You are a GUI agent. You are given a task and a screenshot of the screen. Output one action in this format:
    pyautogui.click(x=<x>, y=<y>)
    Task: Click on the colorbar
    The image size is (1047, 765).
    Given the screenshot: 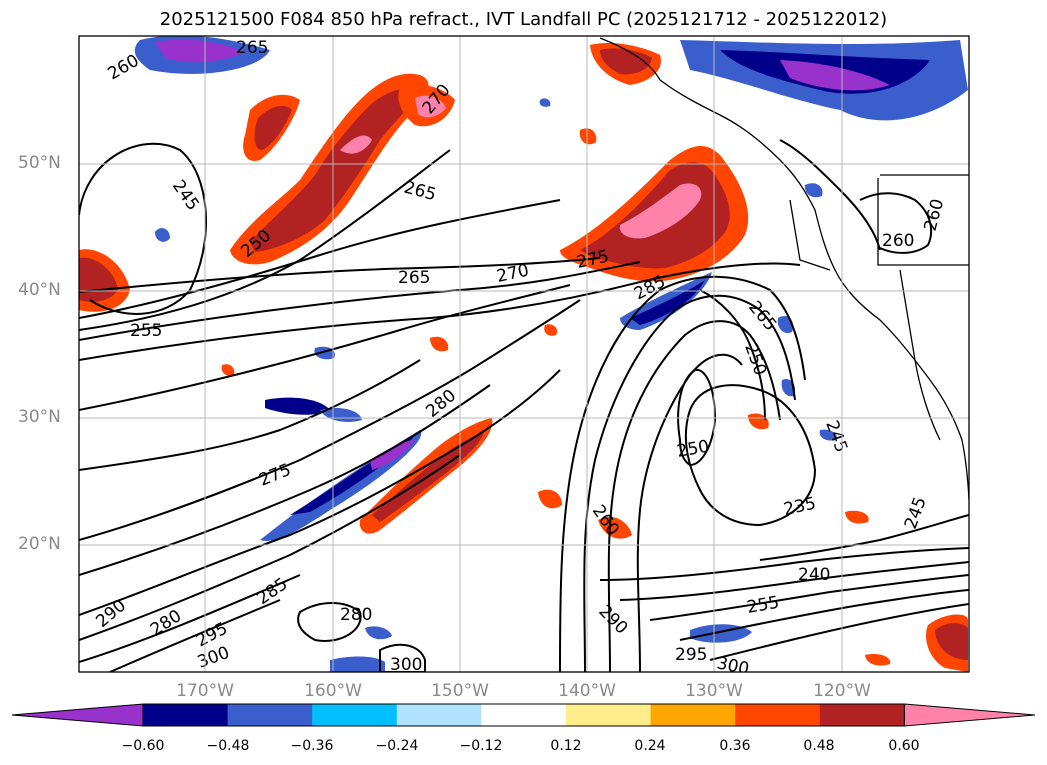 What is the action you would take?
    pyautogui.click(x=523, y=715)
    